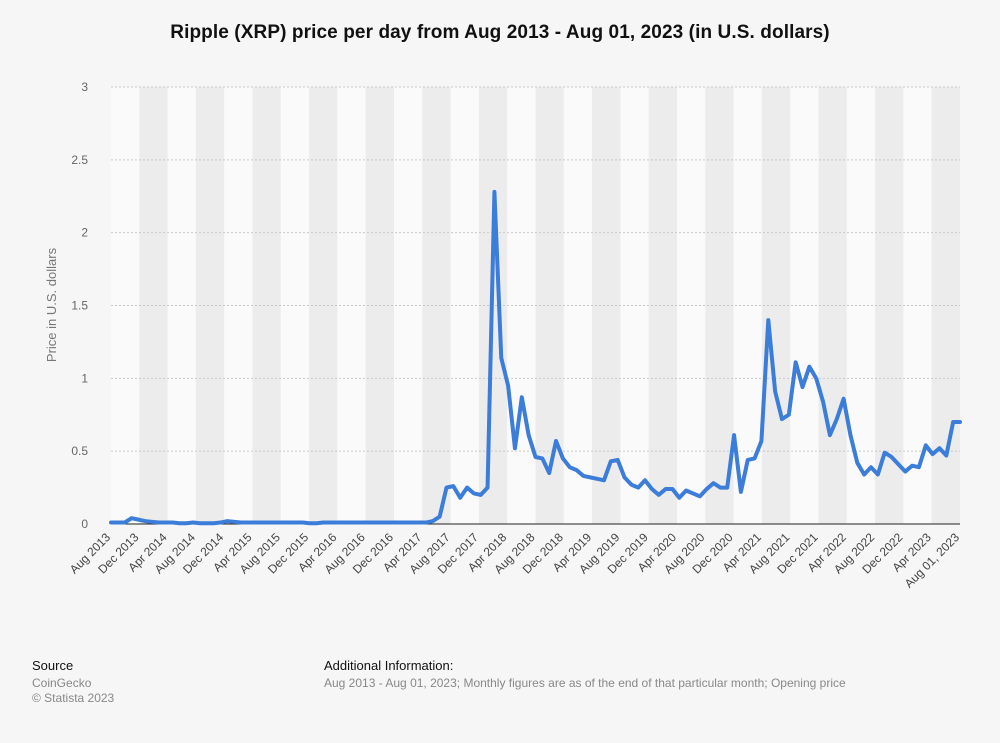 This screenshot has height=743, width=1000. Describe the element at coordinates (53, 665) in the screenshot. I see `source-heading: Source` at that location.